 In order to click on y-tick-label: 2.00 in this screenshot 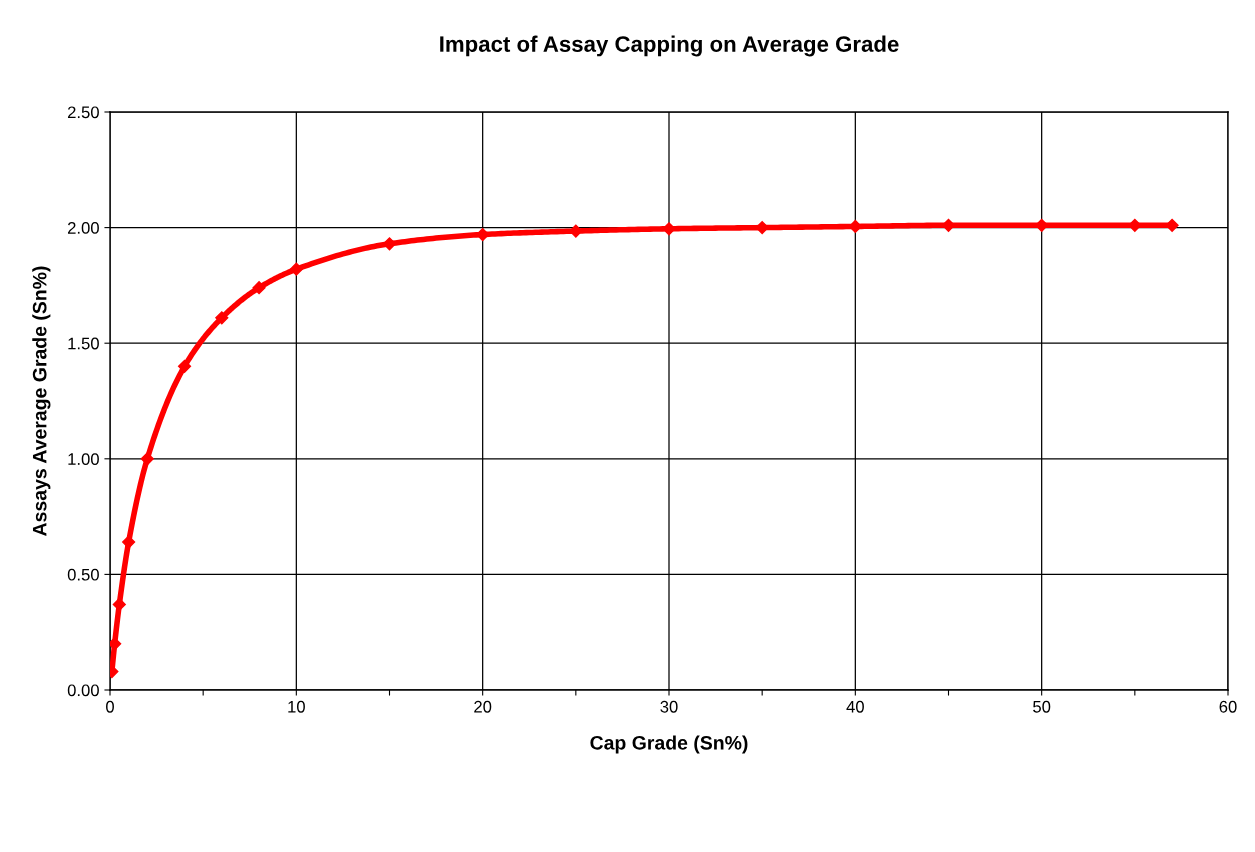, I will do `click(83, 228)`.